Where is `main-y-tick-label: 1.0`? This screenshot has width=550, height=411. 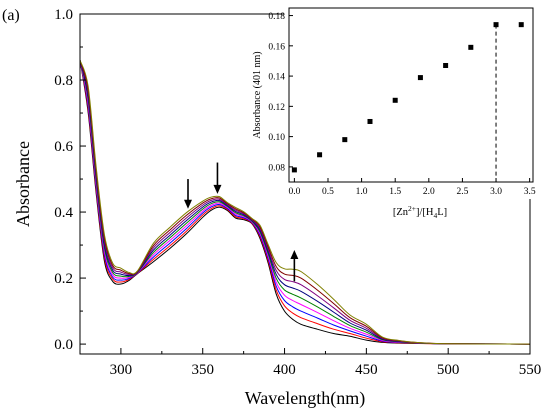
main-y-tick-label: 1.0 is located at coordinates (63, 15).